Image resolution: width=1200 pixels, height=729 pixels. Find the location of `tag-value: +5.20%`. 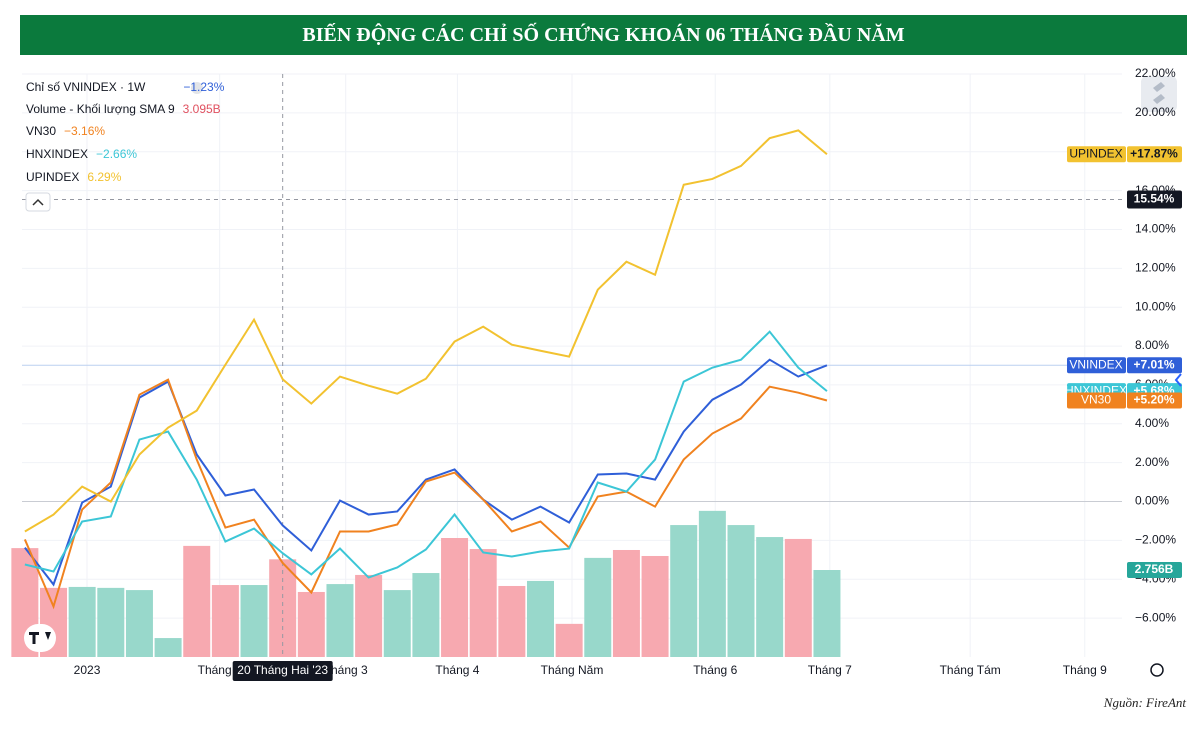

tag-value: +5.20% is located at coordinates (1153, 400).